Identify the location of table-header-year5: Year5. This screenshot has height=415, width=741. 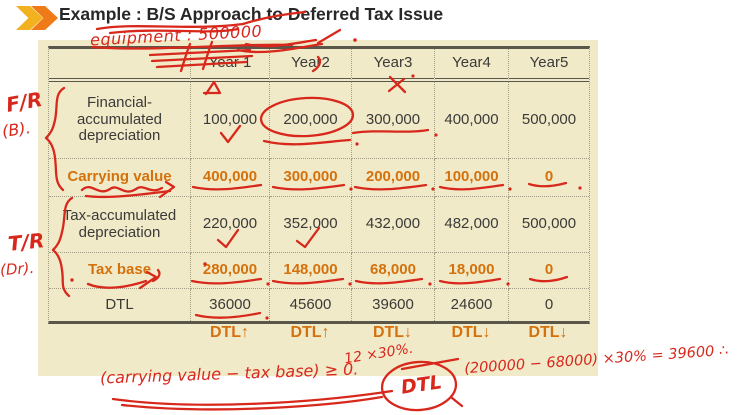
(549, 65).